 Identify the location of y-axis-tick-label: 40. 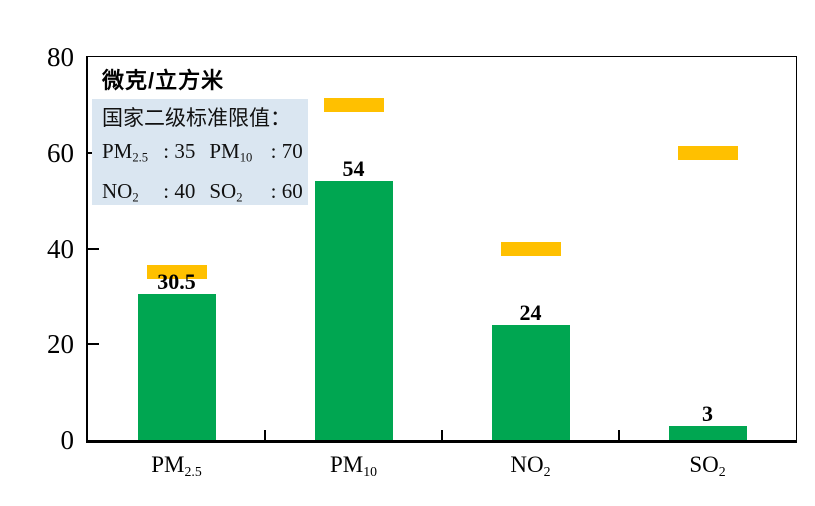
(60, 248).